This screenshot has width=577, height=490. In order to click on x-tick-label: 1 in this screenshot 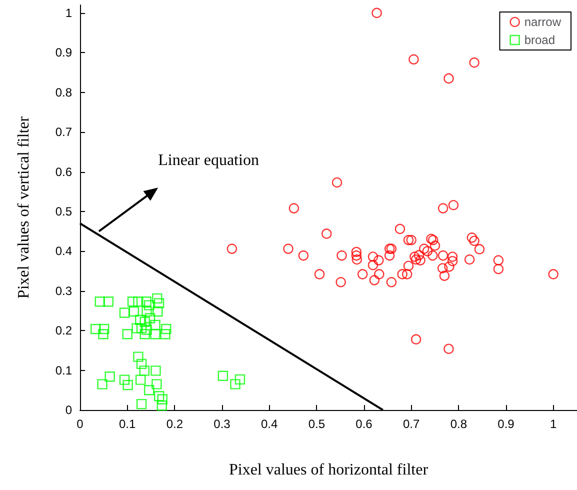, I will do `click(553, 424)`.